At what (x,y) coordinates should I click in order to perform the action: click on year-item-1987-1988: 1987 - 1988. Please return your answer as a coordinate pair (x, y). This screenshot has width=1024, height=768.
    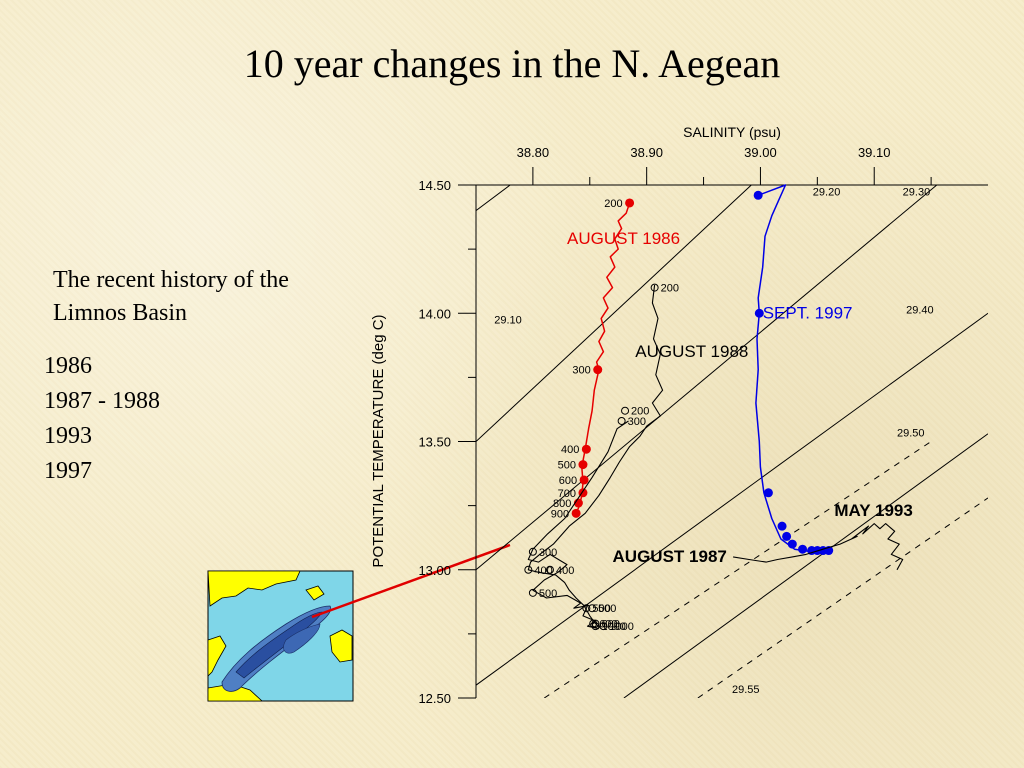
    Looking at the image, I should click on (102, 401).